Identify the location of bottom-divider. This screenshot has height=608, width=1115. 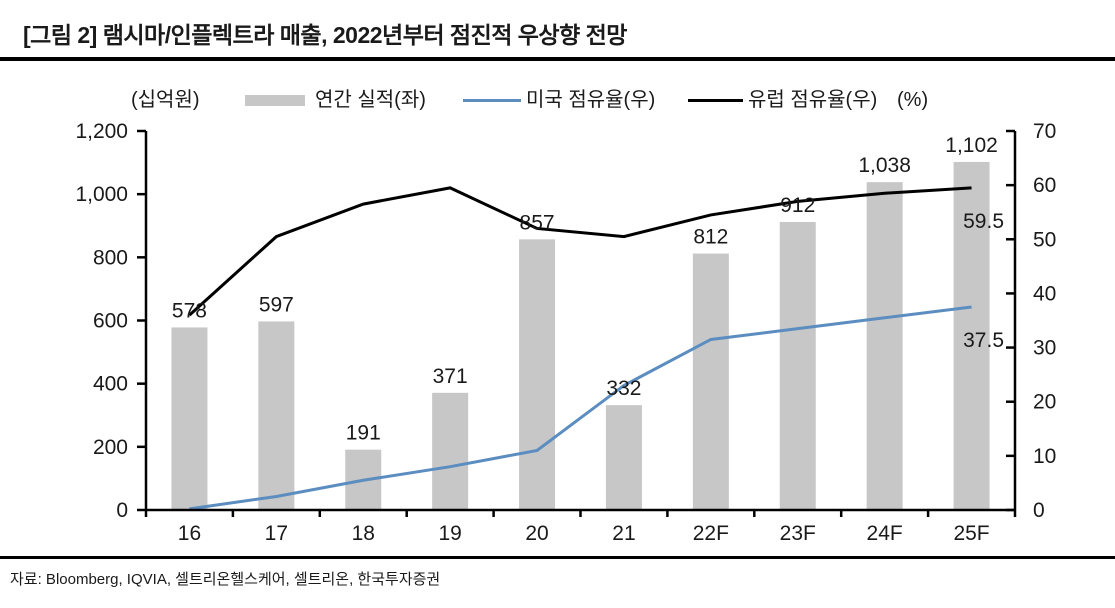
(557, 557).